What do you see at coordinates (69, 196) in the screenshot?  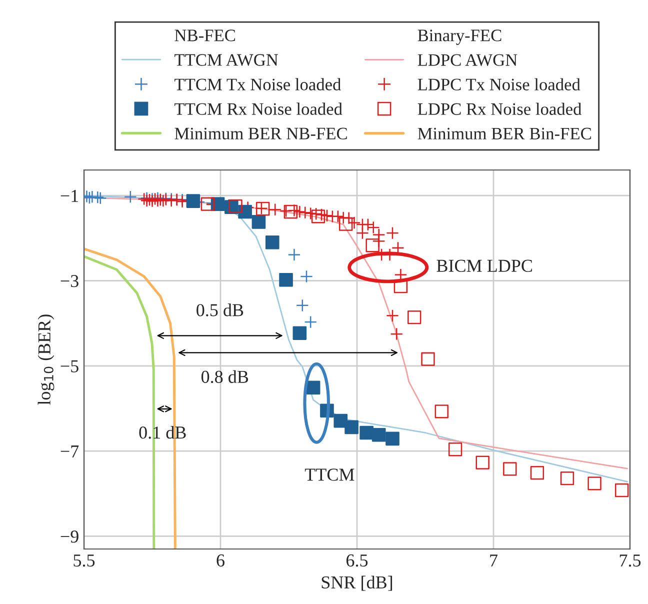 I see `y-tick-label: −1` at bounding box center [69, 196].